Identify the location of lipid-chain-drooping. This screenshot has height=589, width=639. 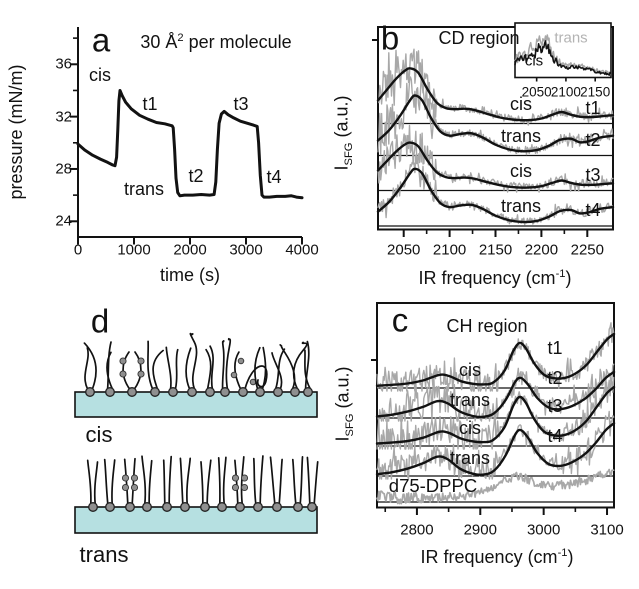
(256, 377).